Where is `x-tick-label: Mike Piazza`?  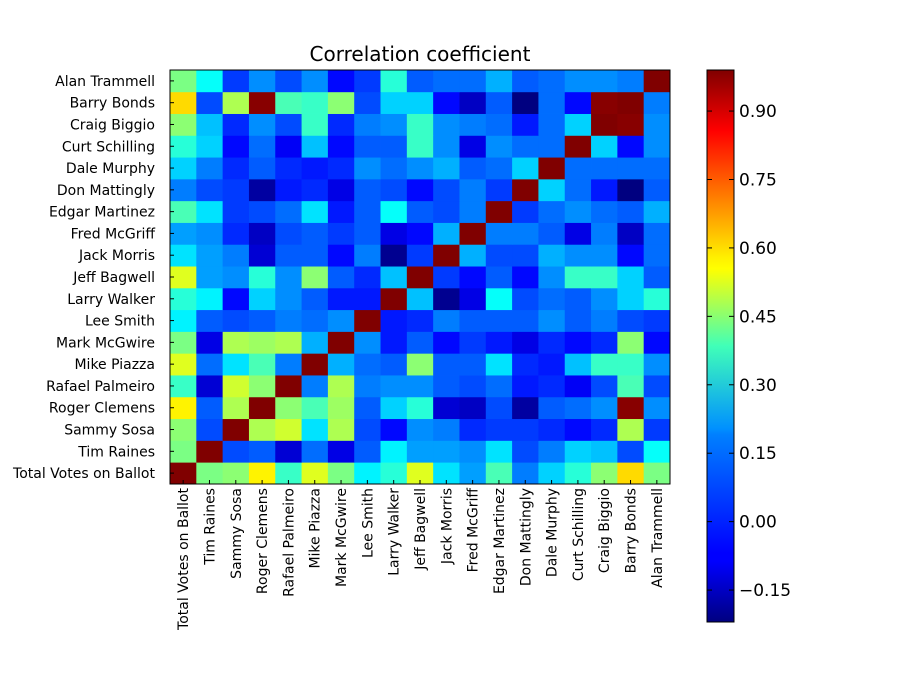
x-tick-label: Mike Piazza is located at coordinates (316, 528).